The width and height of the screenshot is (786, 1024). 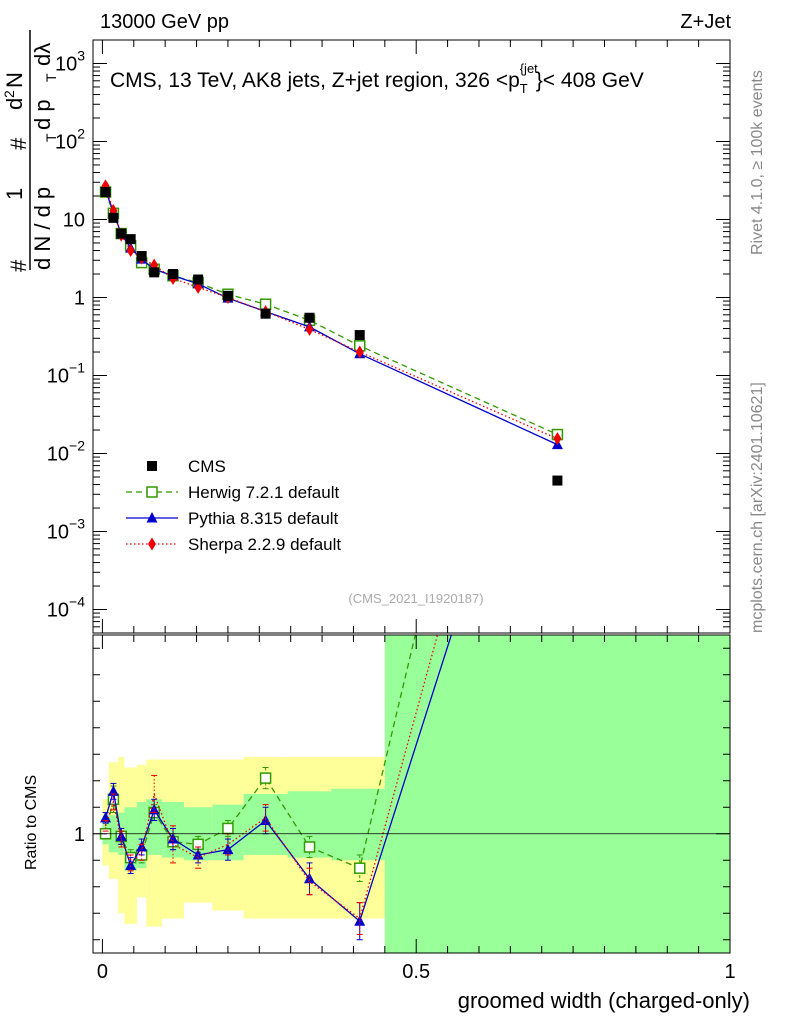 What do you see at coordinates (416, 972) in the screenshot?
I see `x-tick-label: 0.5` at bounding box center [416, 972].